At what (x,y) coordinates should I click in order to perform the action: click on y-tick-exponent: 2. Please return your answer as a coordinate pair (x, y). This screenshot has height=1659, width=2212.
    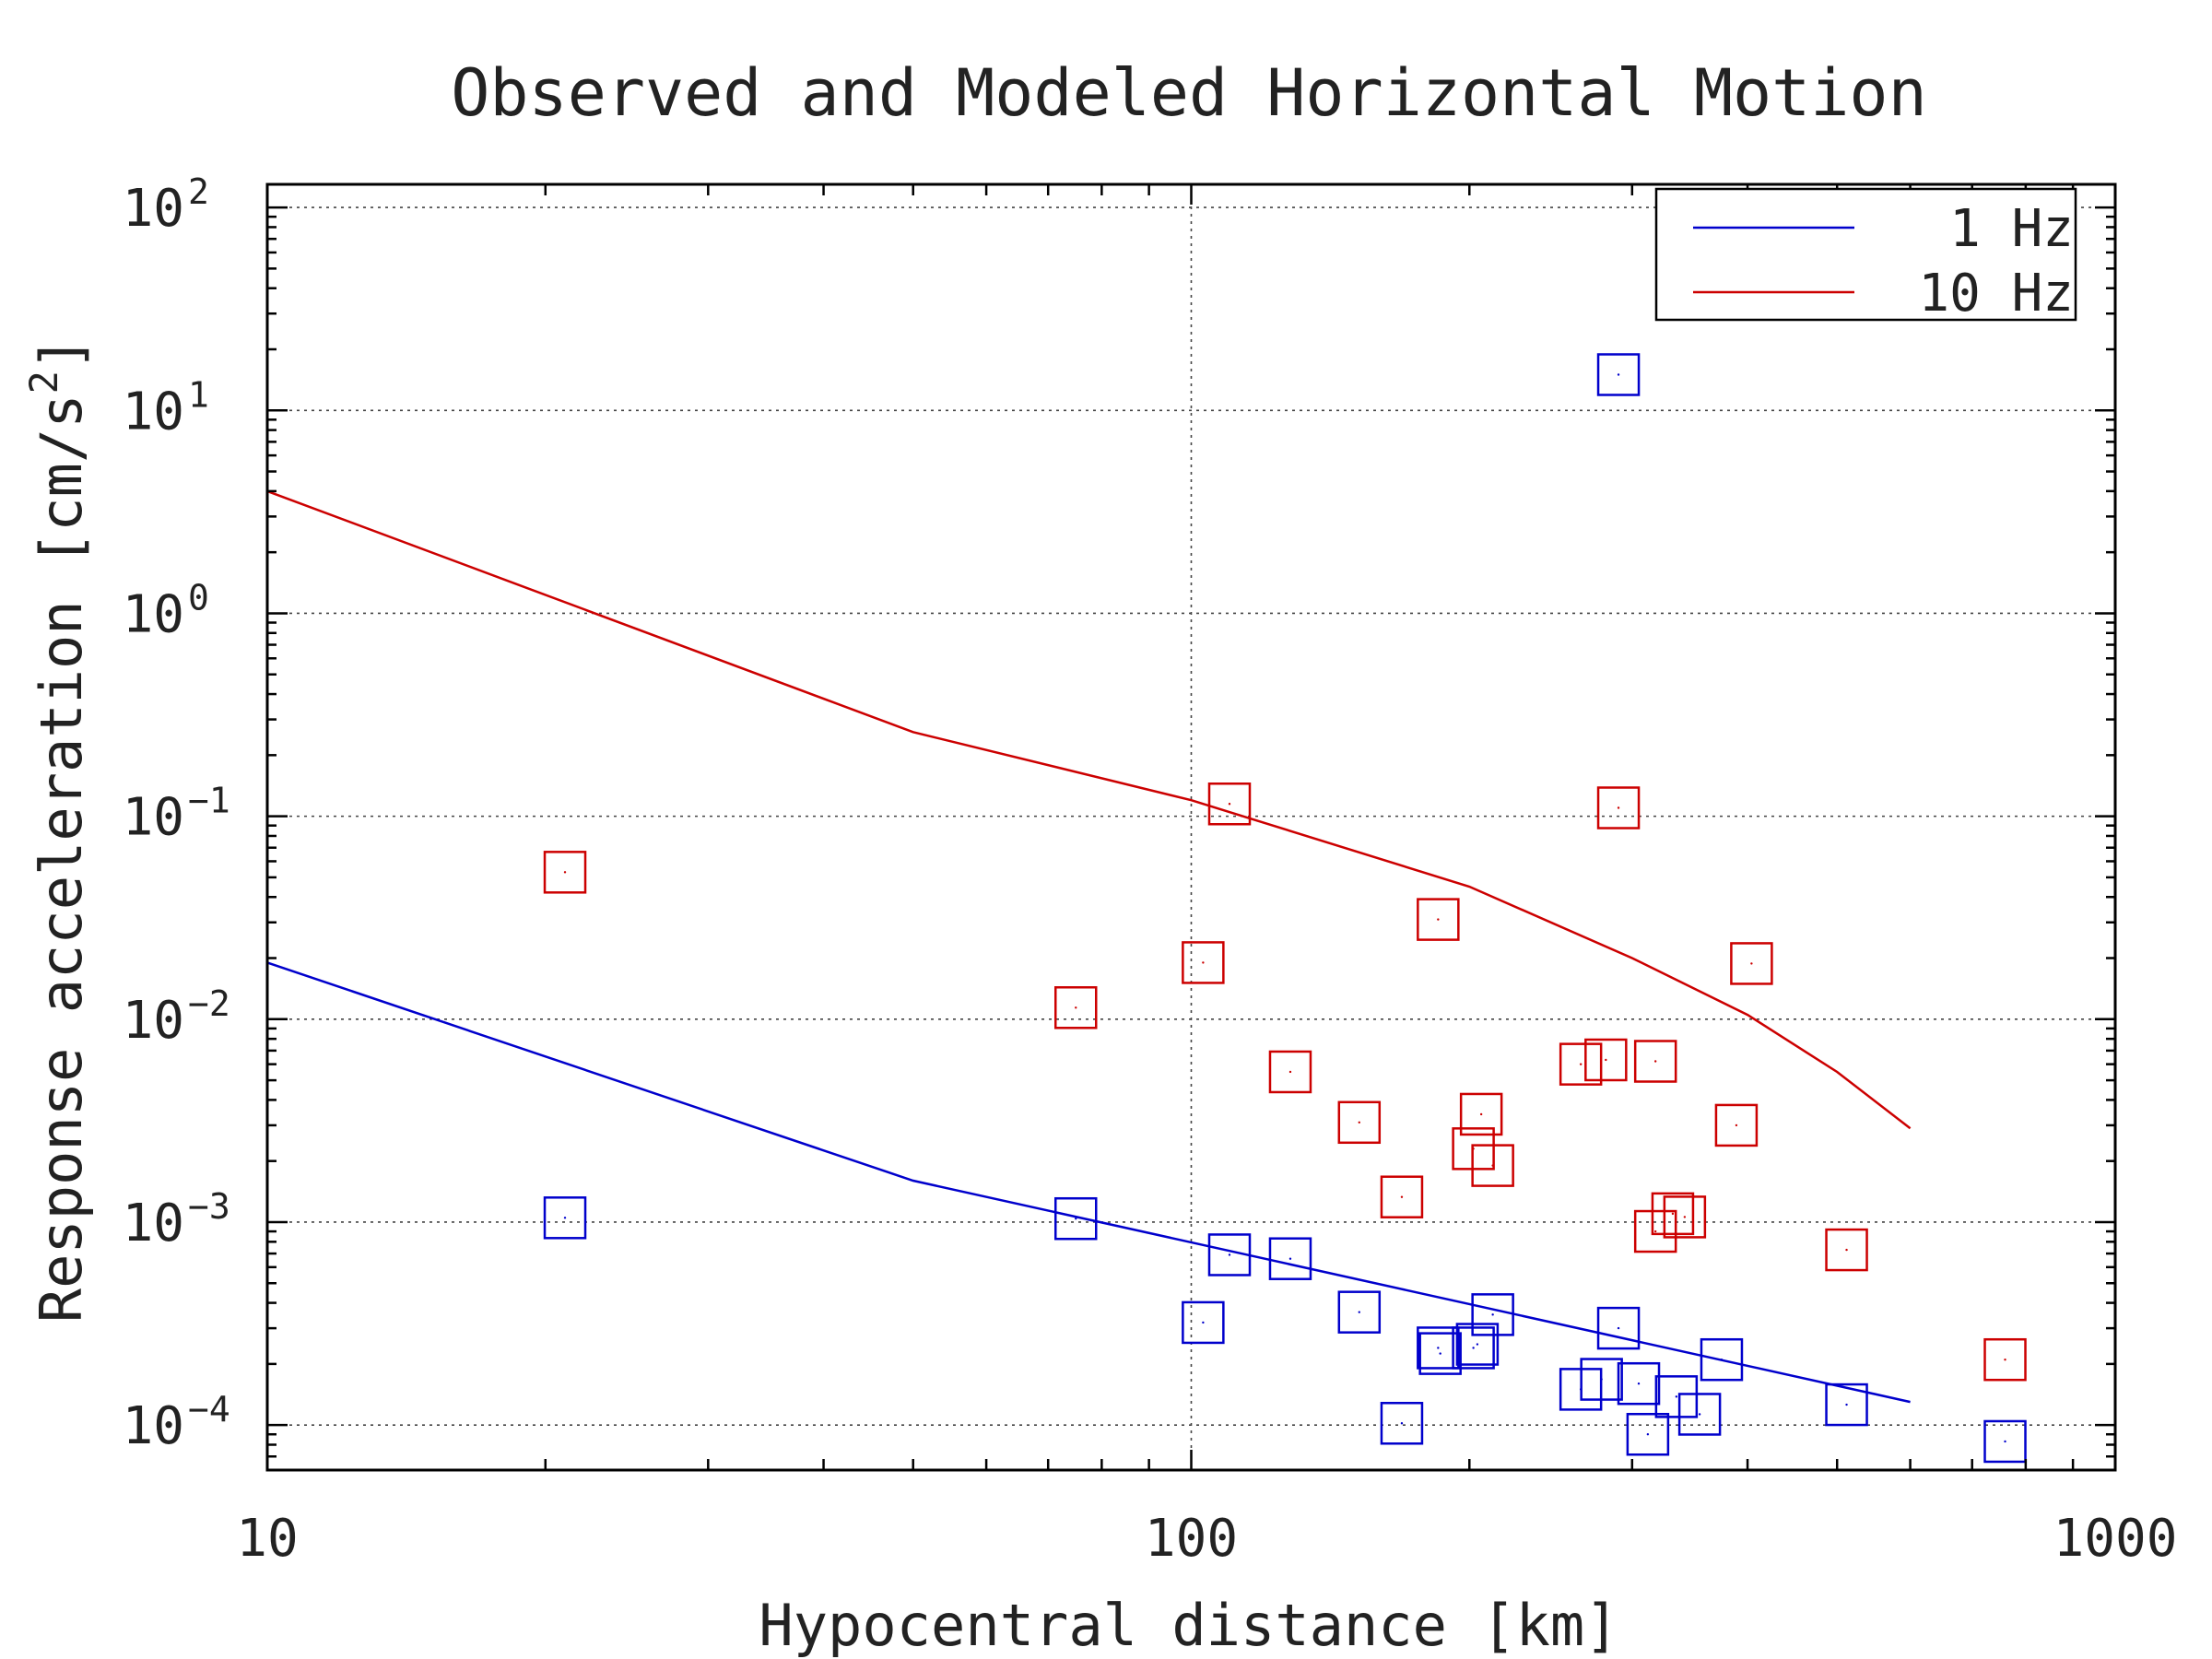
    Looking at the image, I should click on (198, 191).